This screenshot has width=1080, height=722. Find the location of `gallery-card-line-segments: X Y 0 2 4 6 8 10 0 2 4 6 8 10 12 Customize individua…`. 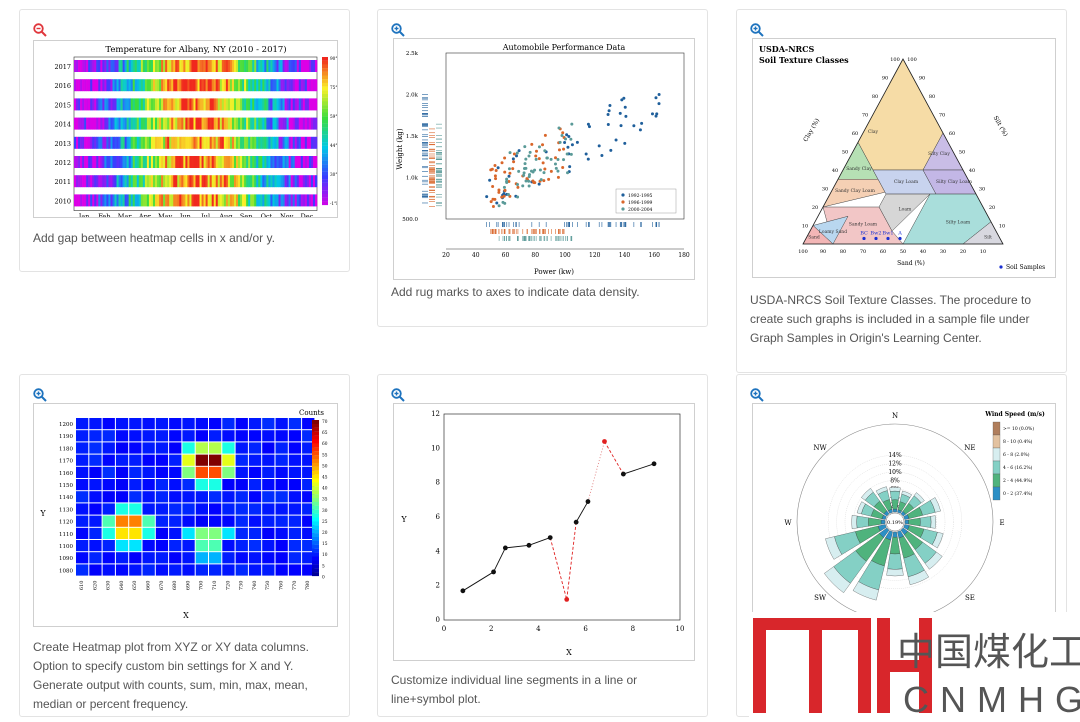

gallery-card-line-segments: X Y 0 2 4 6 8 10 0 2 4 6 8 10 12 Customize individua… is located at coordinates (542, 545).